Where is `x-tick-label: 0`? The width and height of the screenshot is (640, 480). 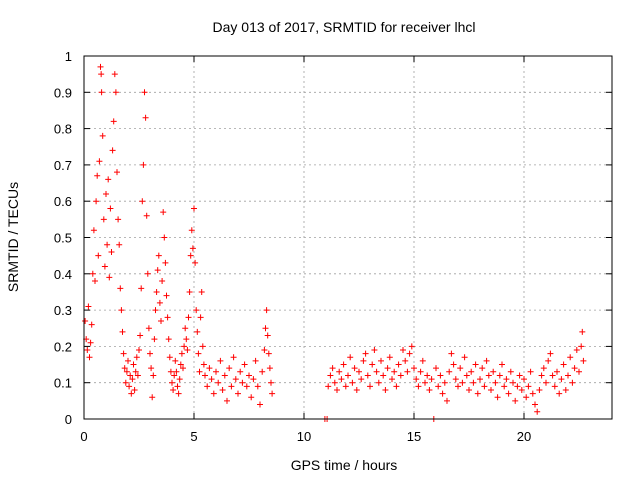 x-tick-label: 0 is located at coordinates (83, 436).